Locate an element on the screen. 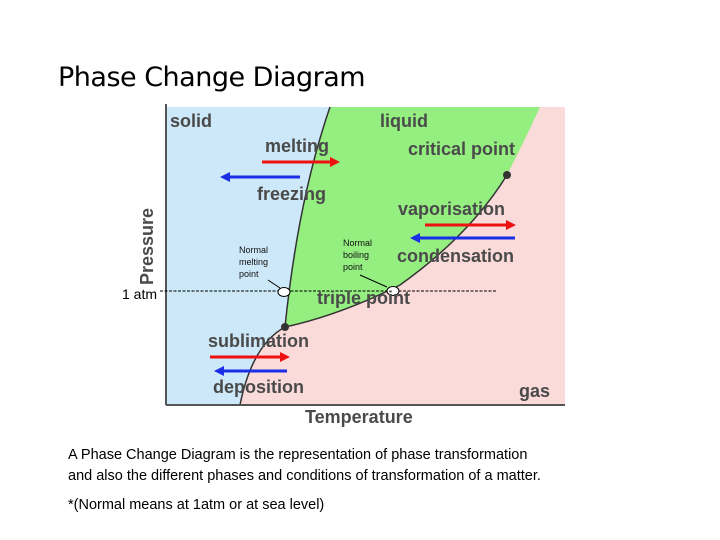 The image size is (720, 540). process-label: deposition is located at coordinates (258, 387).